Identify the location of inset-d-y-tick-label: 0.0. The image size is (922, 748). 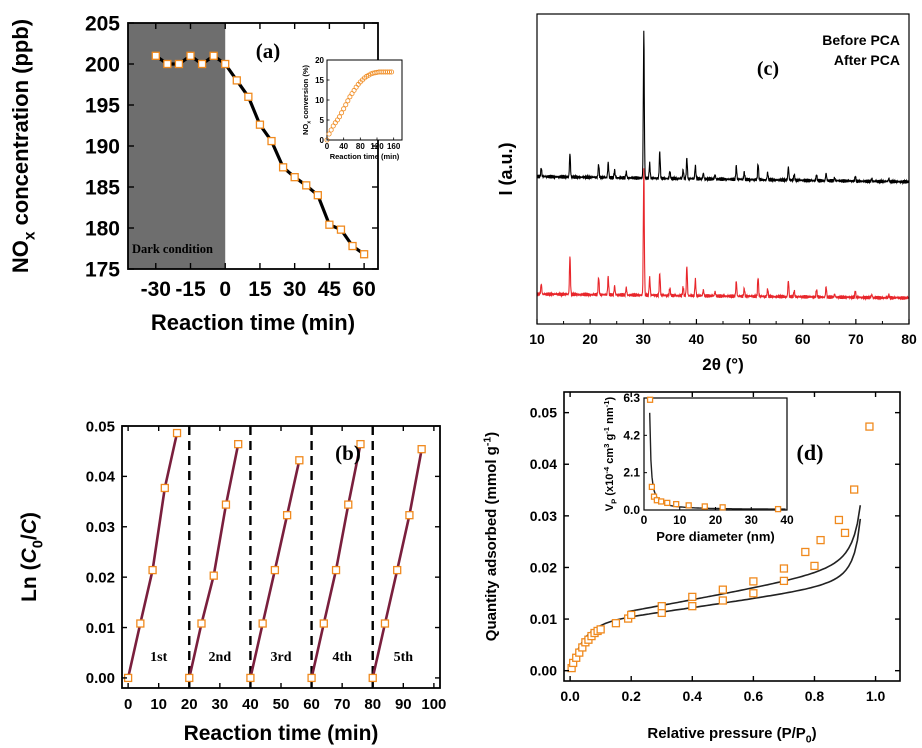
(631, 510).